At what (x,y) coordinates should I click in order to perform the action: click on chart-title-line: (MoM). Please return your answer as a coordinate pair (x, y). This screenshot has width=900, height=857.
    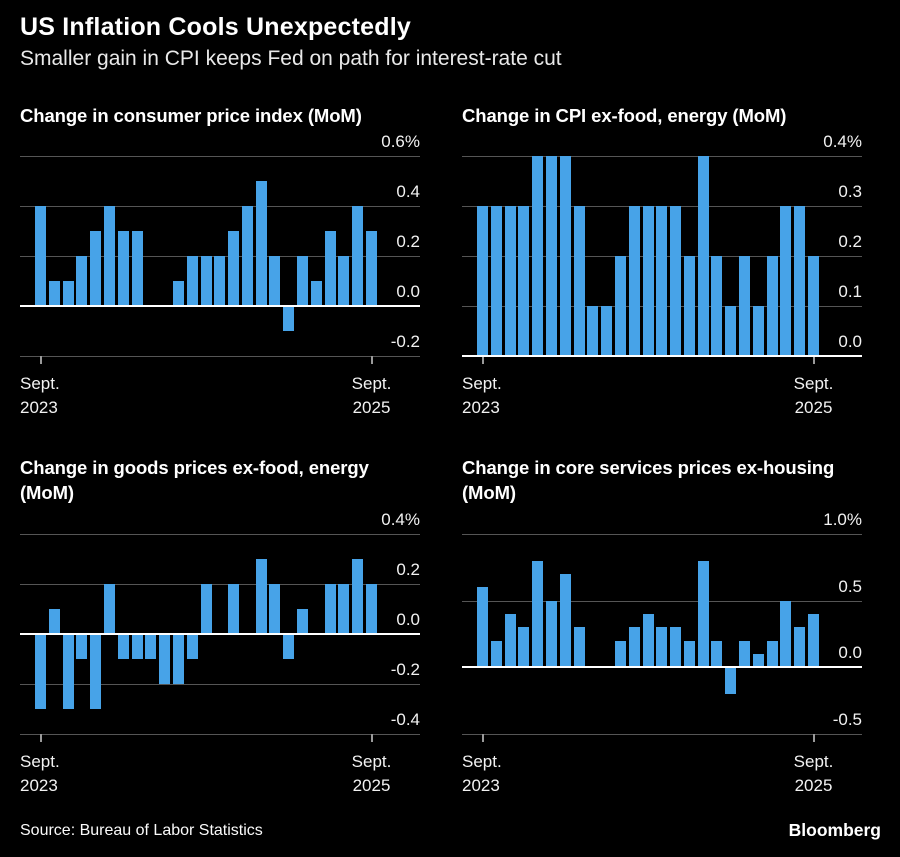
    Looking at the image, I should click on (47, 492).